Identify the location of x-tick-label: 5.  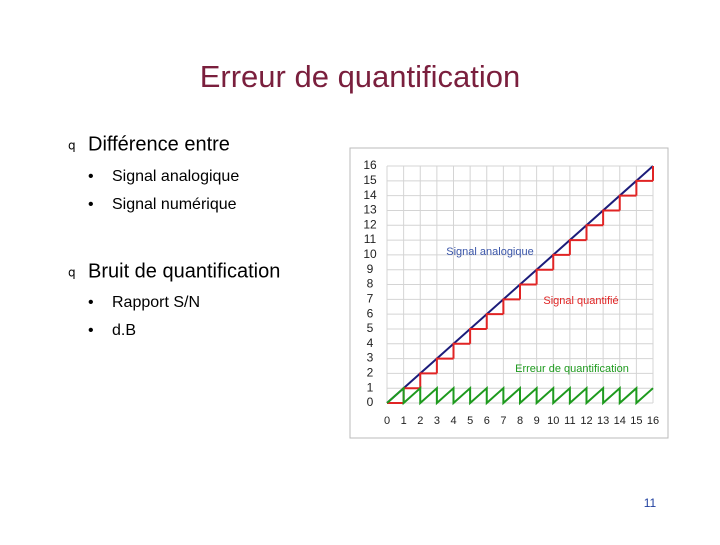
(470, 421).